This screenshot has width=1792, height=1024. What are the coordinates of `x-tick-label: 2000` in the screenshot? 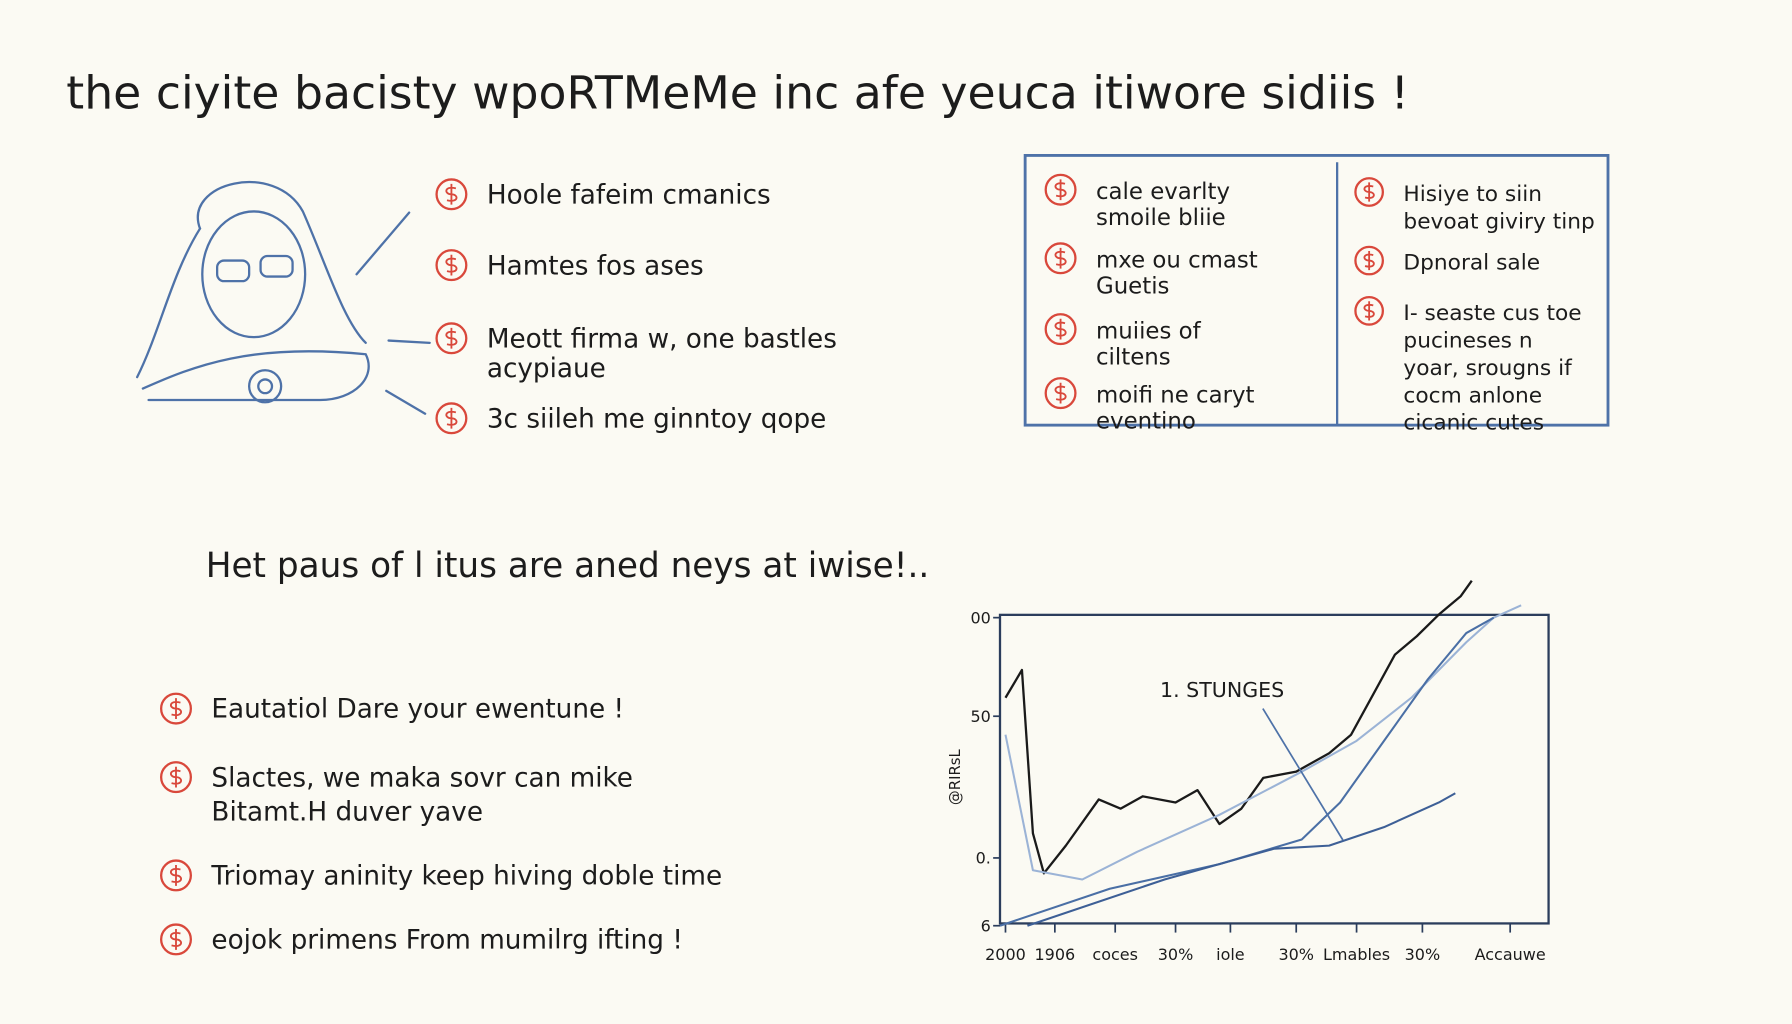 It's located at (1005, 954).